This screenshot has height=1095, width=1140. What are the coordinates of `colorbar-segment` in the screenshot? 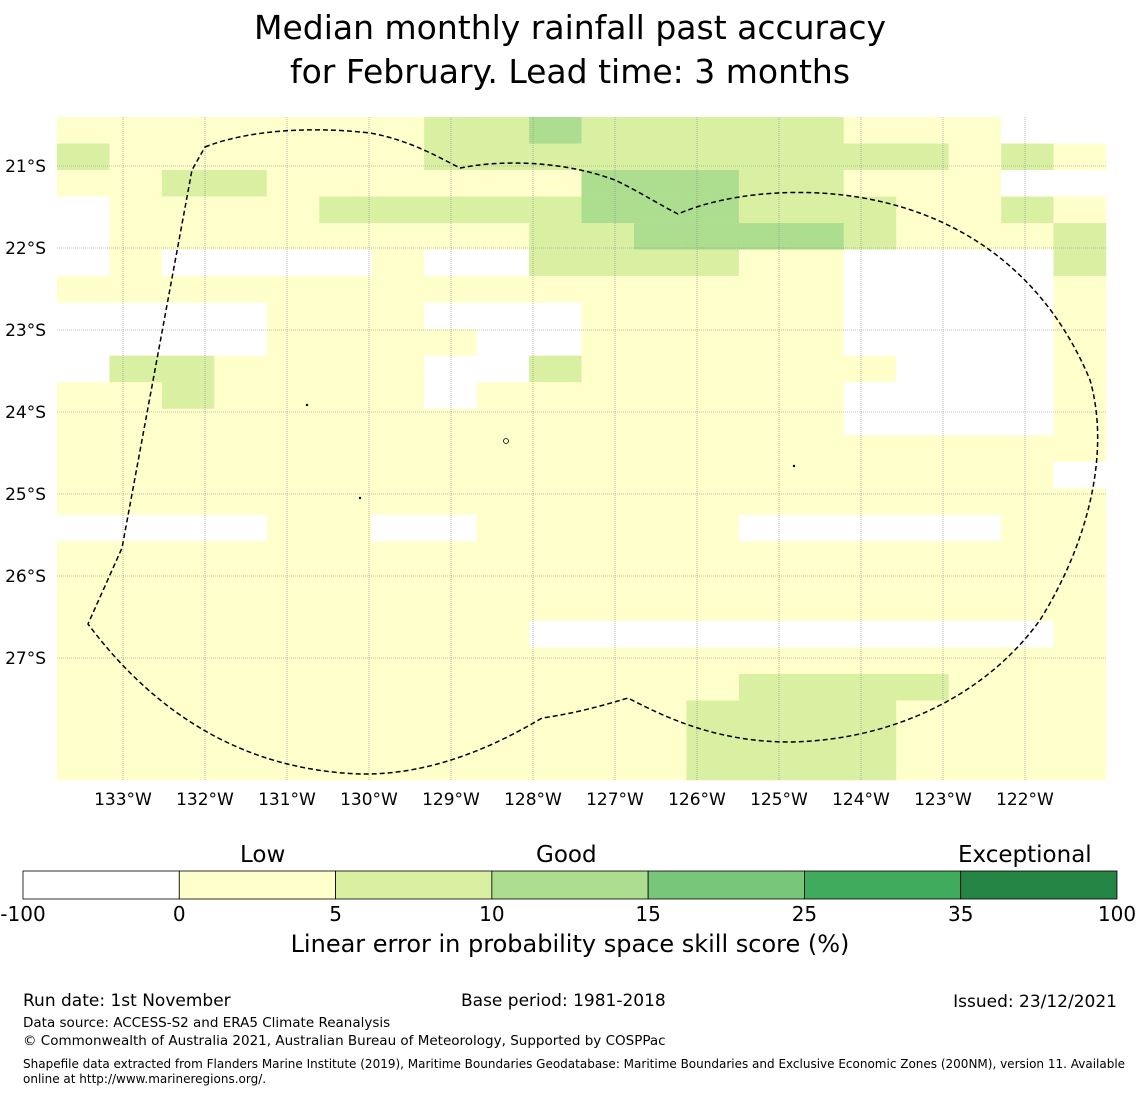 It's located at (726, 885).